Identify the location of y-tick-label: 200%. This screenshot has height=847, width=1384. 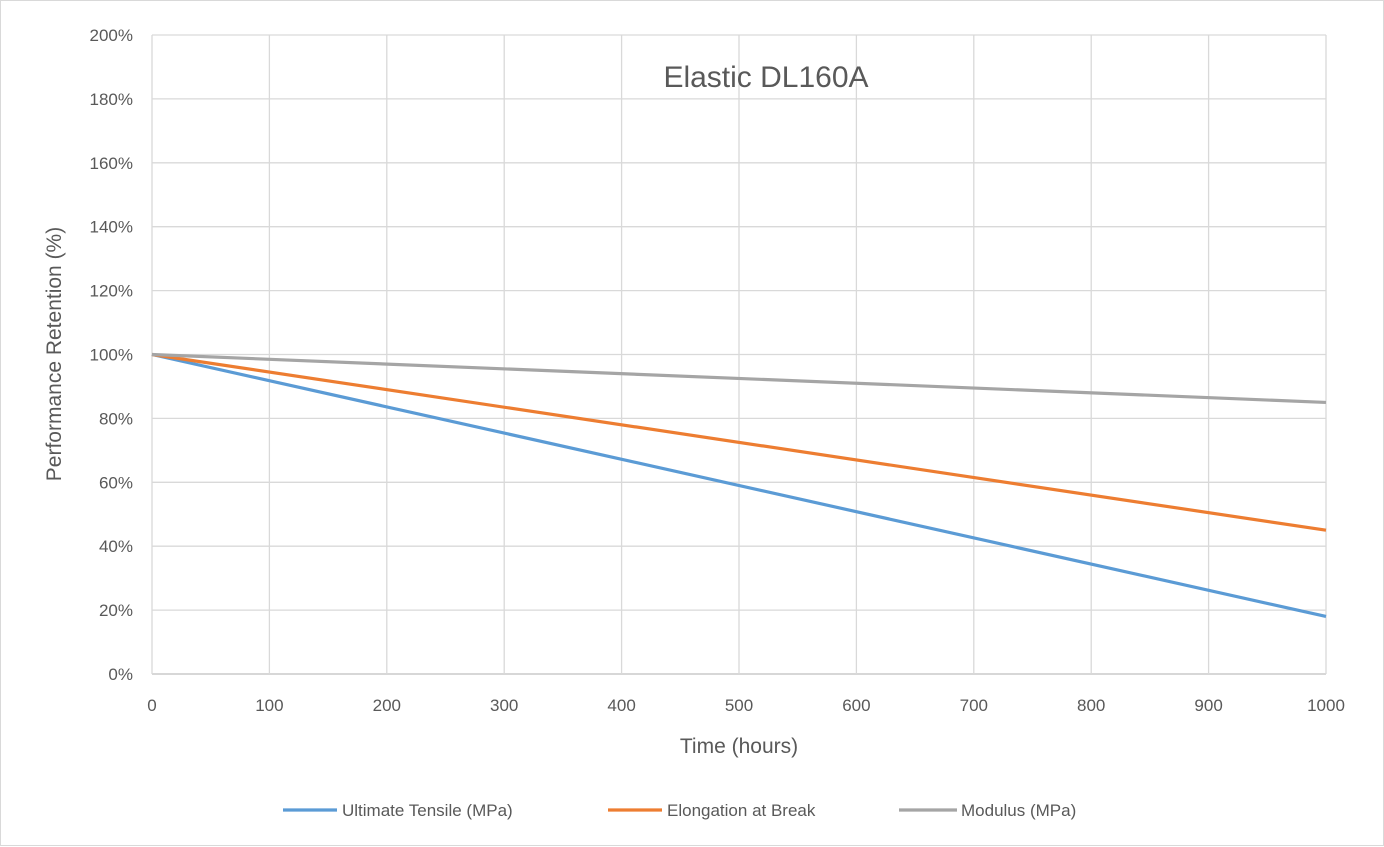
(111, 35).